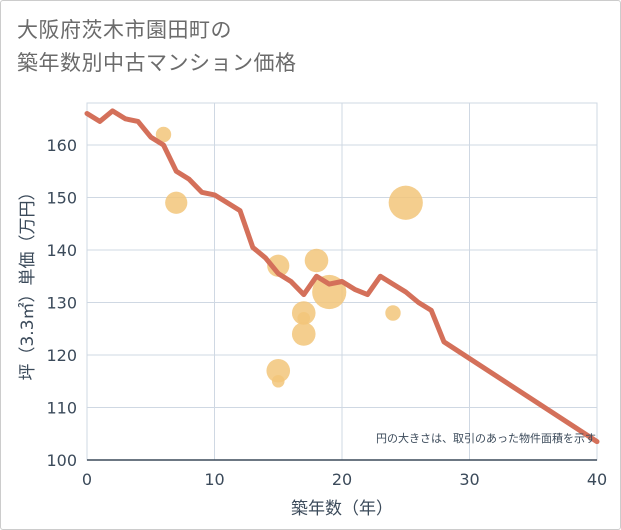 This screenshot has height=530, width=621. Describe the element at coordinates (61, 460) in the screenshot. I see `y-tick-label: 100` at that location.